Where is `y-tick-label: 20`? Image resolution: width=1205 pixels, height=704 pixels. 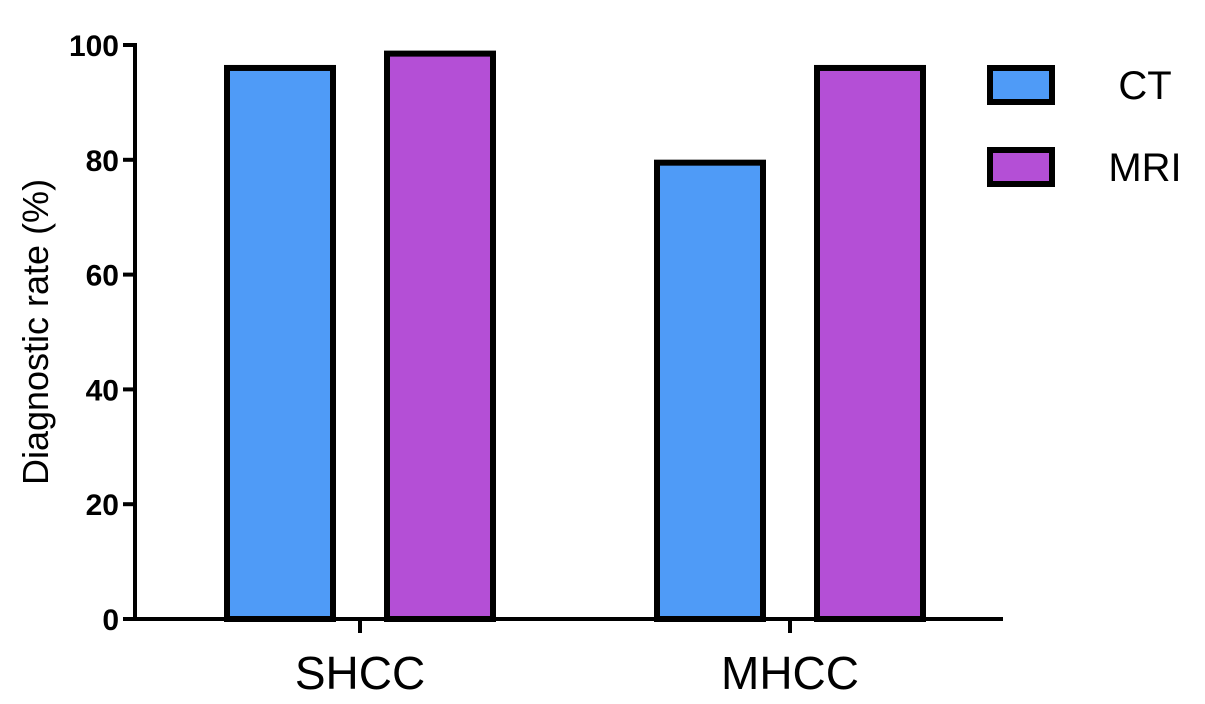
y-tick-label: 20 is located at coordinates (102, 505).